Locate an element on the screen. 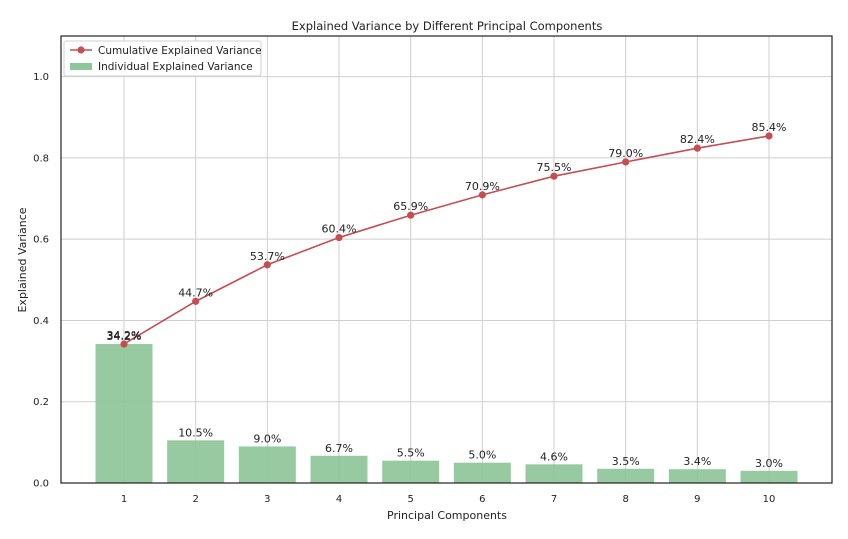 The image size is (848, 539). x-tick-label: 8 is located at coordinates (626, 499).